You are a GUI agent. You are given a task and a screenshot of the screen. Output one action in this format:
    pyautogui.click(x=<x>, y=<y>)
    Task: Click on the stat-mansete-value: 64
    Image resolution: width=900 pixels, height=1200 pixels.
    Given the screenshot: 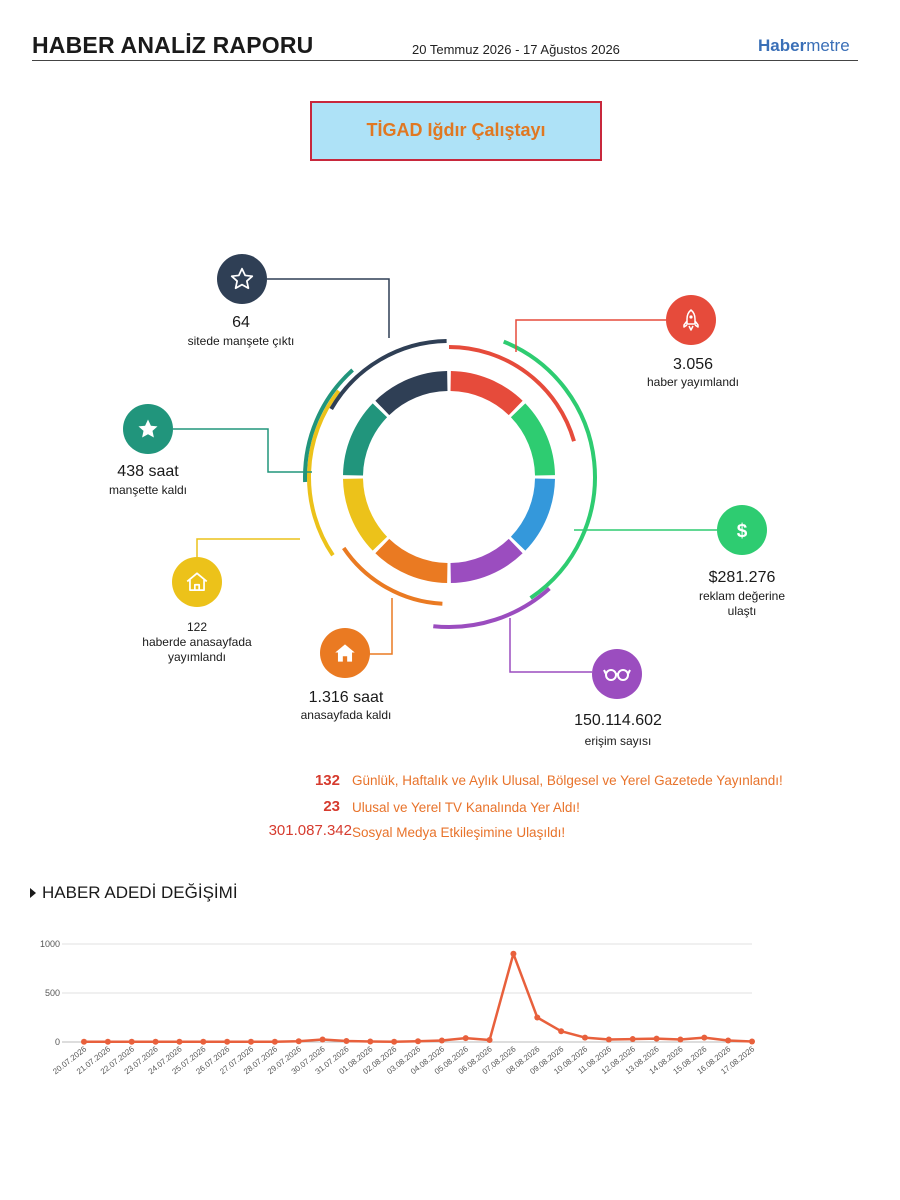 What is the action you would take?
    pyautogui.click(x=241, y=322)
    